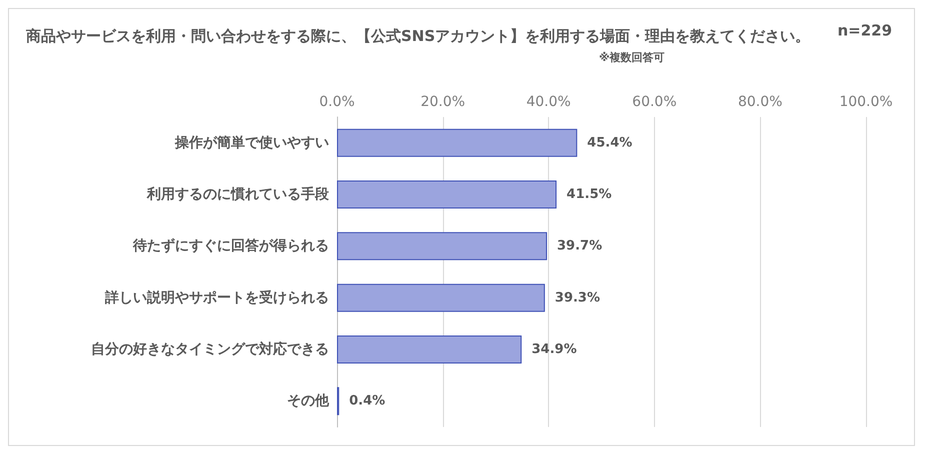 The width and height of the screenshot is (925, 456). What do you see at coordinates (579, 246) in the screenshot?
I see `data-label: 39.7%` at bounding box center [579, 246].